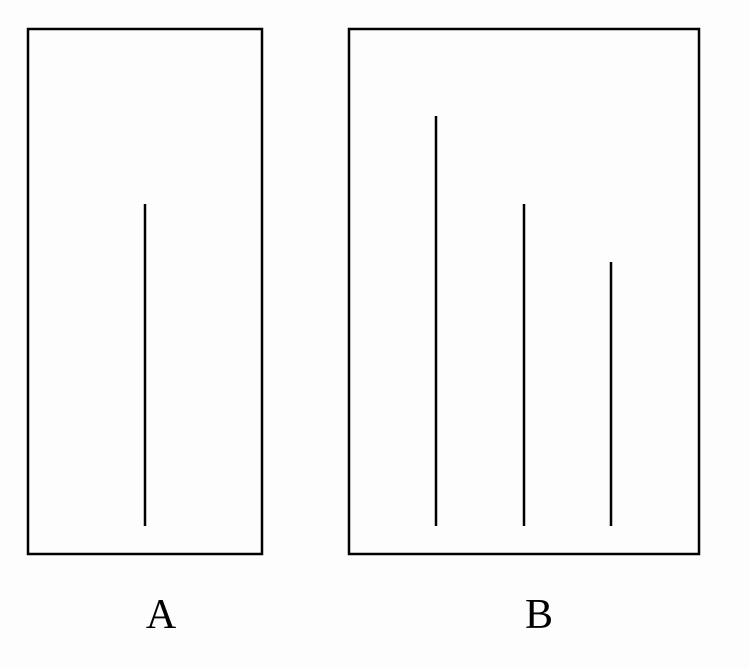 The height and width of the screenshot is (668, 749). I want to click on panel-label: A, so click(161, 615).